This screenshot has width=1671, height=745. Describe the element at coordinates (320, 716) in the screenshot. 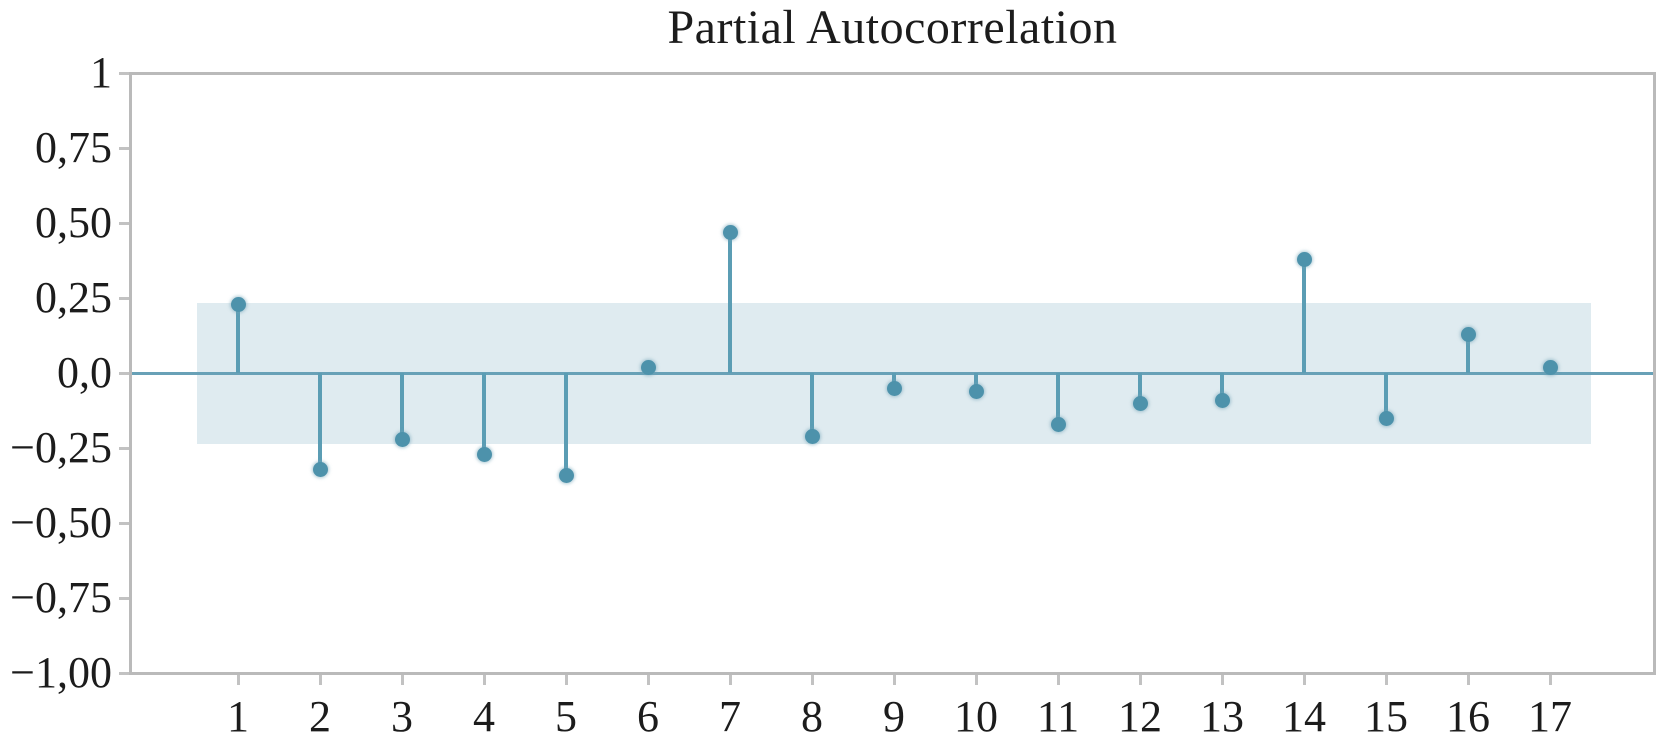

I see `x-axis-tick-label: 2` at that location.